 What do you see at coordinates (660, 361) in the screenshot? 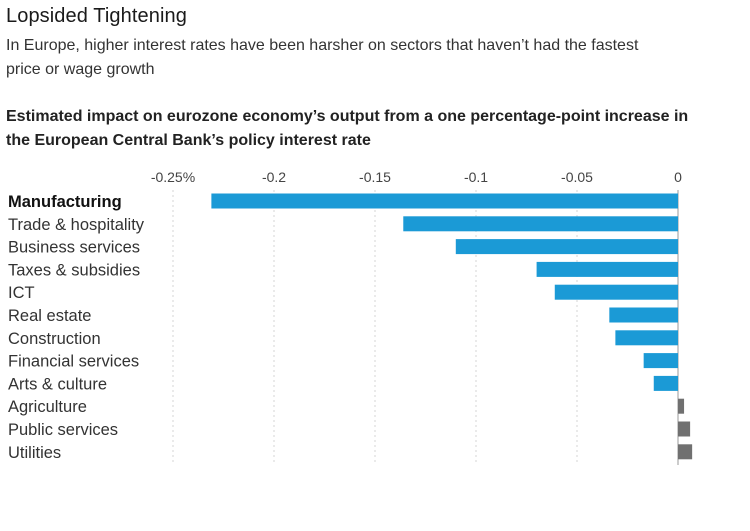
I see `bar-financial-services` at bounding box center [660, 361].